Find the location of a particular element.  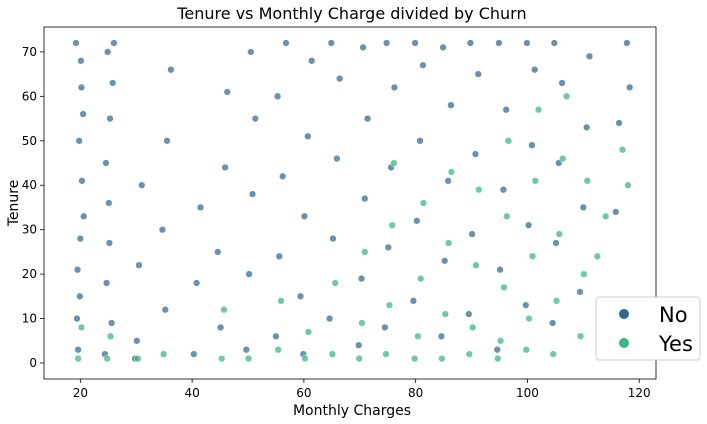

x-tick-label-60: 60 is located at coordinates (303, 393).